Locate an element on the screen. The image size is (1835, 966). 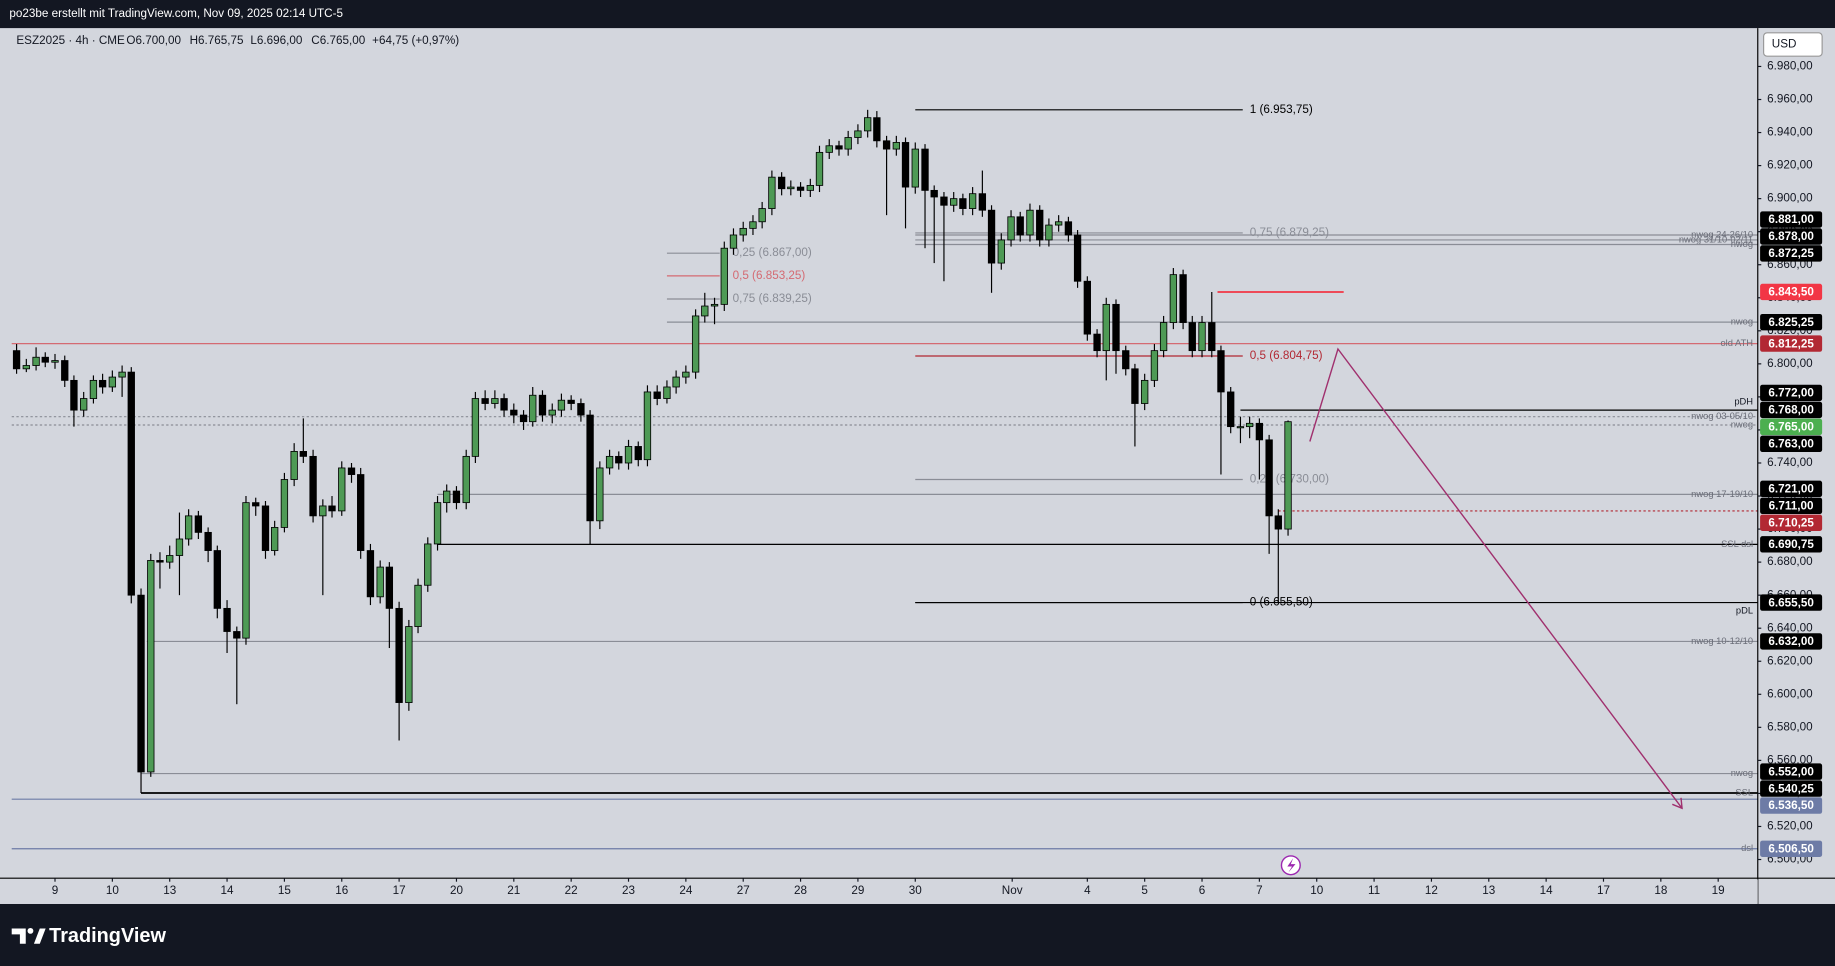
x-tick-label: 29 is located at coordinates (857, 890).